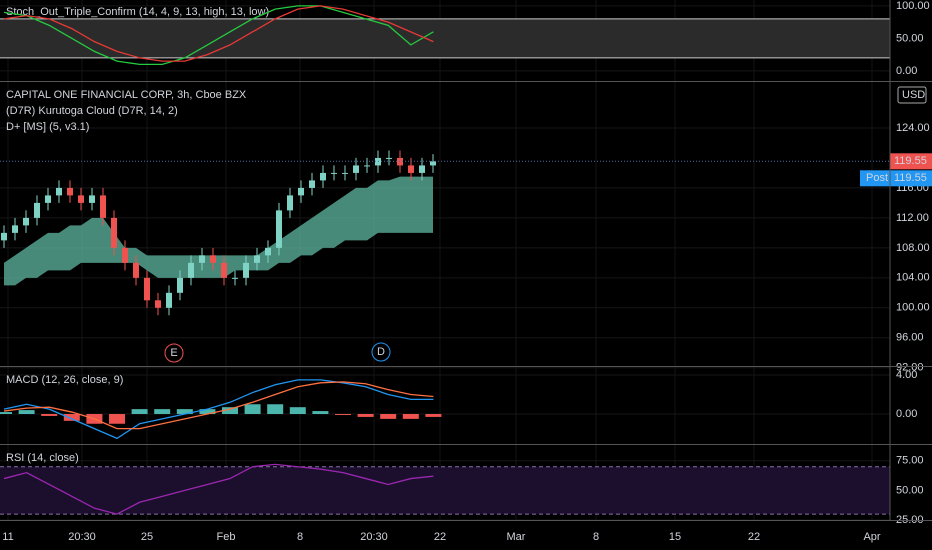 The height and width of the screenshot is (550, 932). Describe the element at coordinates (913, 248) in the screenshot. I see `y-tick-label: 108.00` at that location.